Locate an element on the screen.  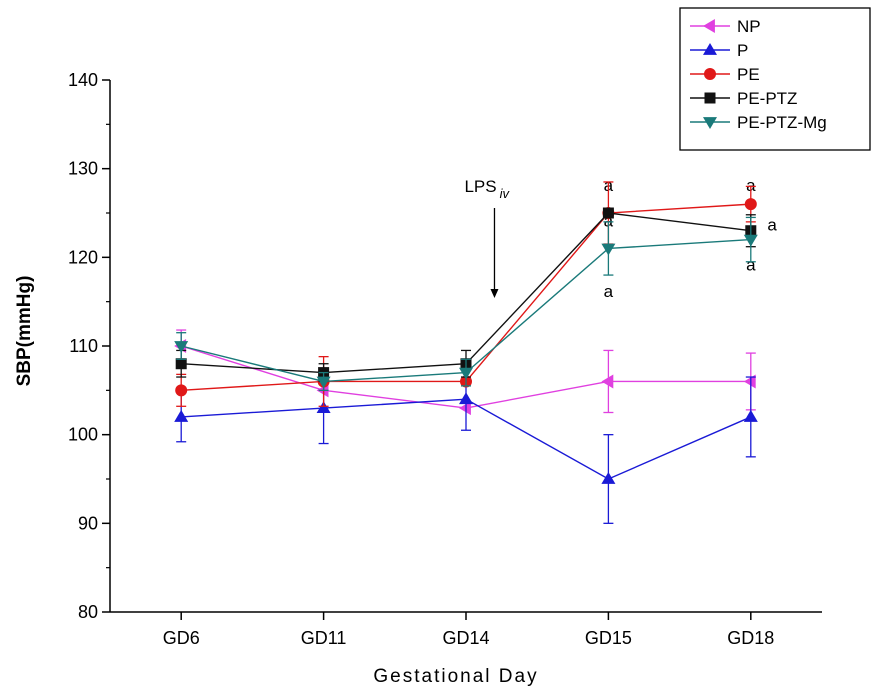
y-tick-label: 90 is located at coordinates (88, 523).